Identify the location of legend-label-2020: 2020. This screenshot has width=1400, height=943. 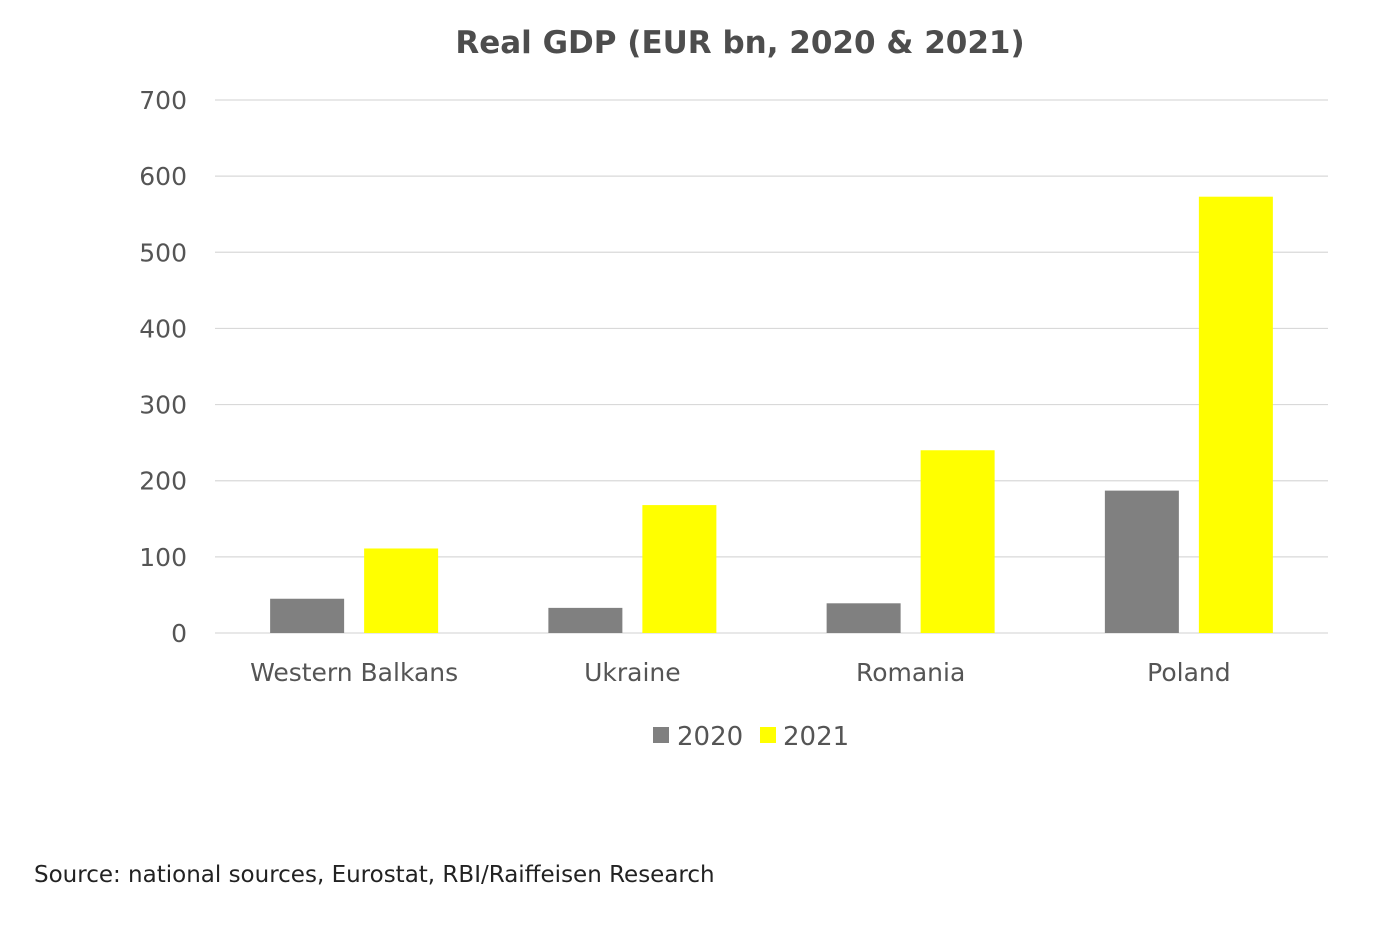
(710, 737).